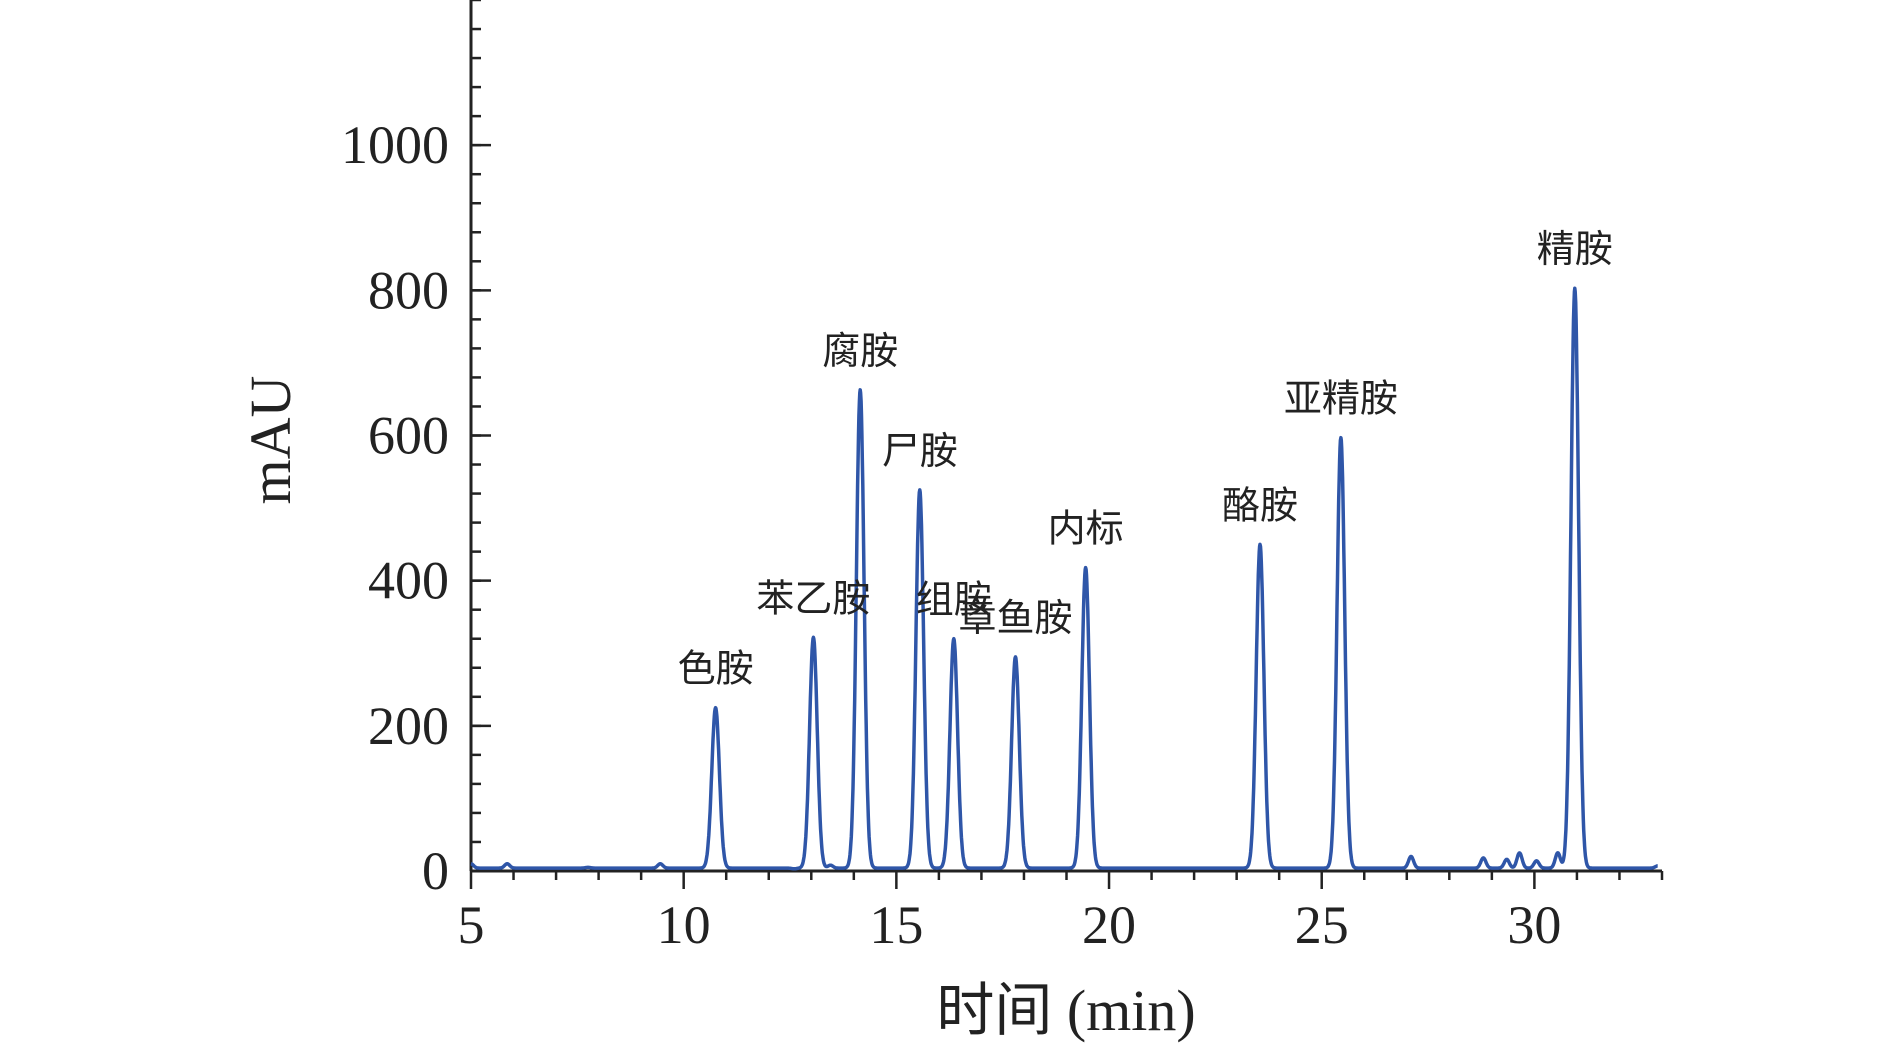 This screenshot has height=1046, width=1890. What do you see at coordinates (896, 925) in the screenshot?
I see `x-tick-label: 15` at bounding box center [896, 925].